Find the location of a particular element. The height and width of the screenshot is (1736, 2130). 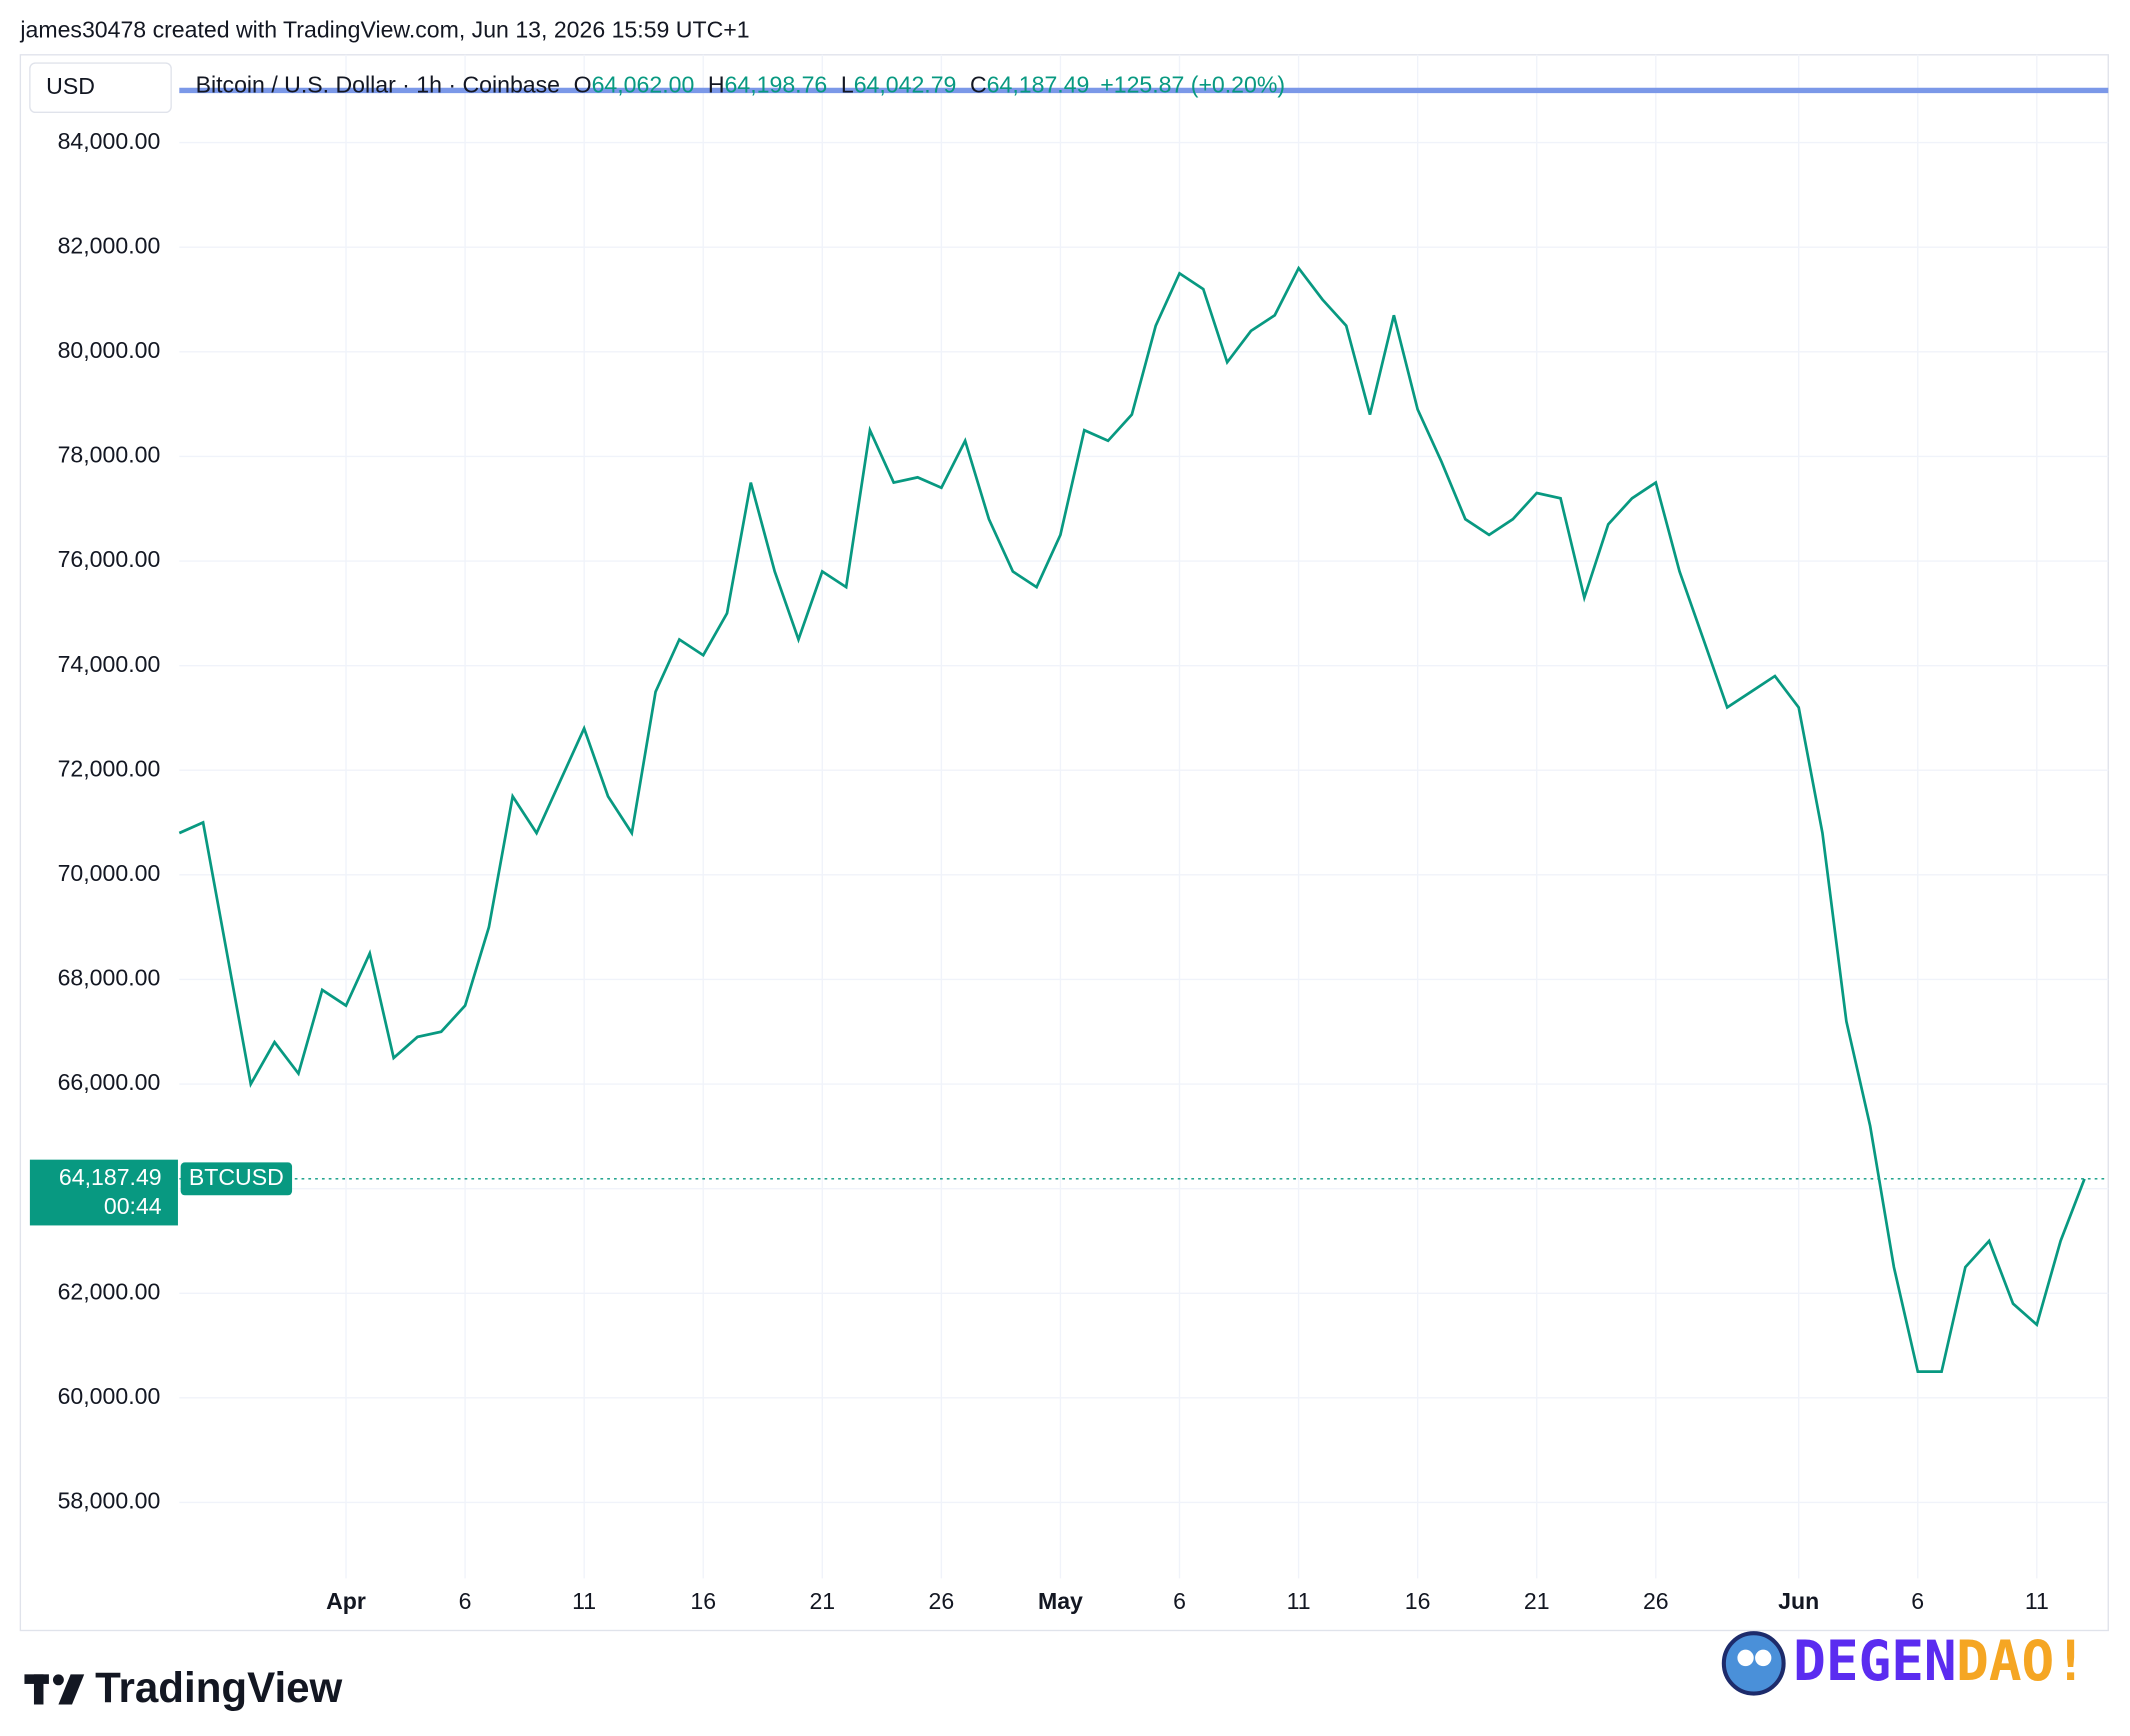

ohlc-value: 64,198.76 is located at coordinates (776, 84).